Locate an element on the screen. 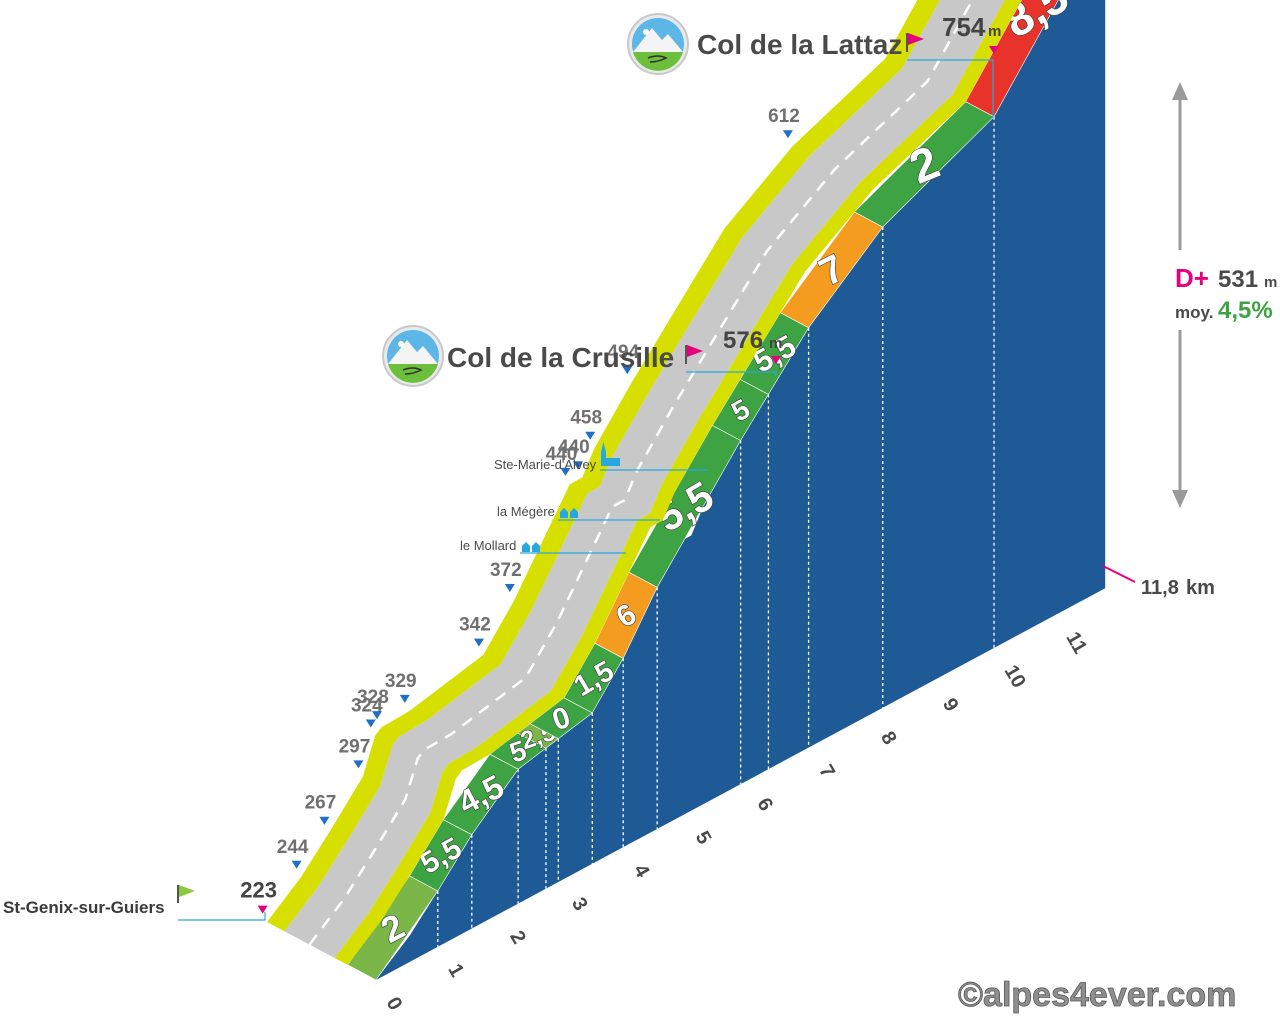  total-distance: 11,8 km is located at coordinates (1158, 582).